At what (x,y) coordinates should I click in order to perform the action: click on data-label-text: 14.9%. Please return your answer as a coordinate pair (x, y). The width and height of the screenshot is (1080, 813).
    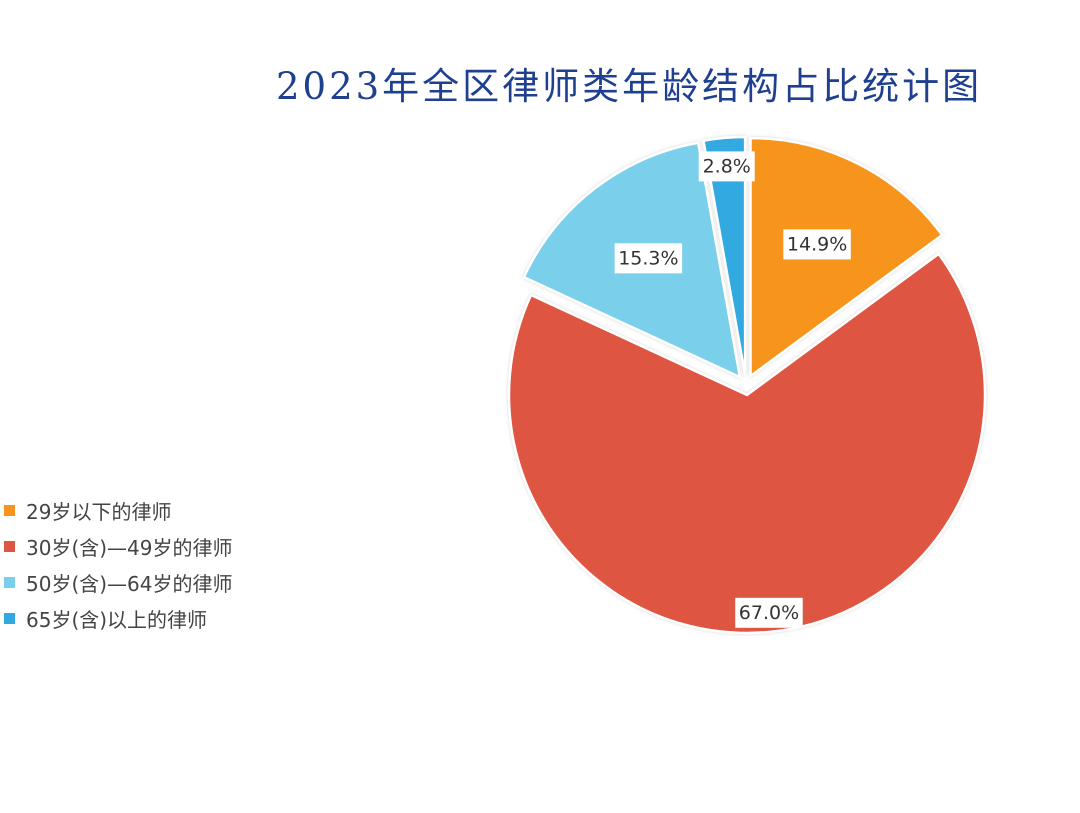
    Looking at the image, I should click on (817, 244).